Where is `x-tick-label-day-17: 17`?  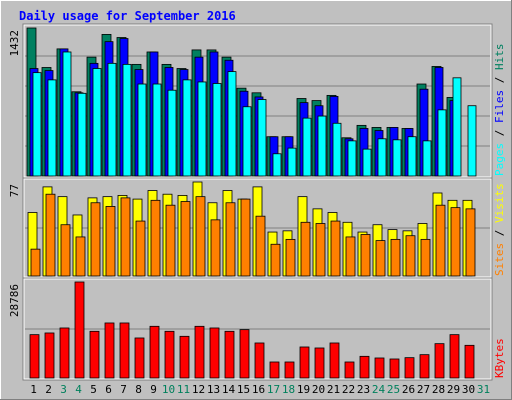 x-tick-label-day-17: 17 is located at coordinates (273, 389).